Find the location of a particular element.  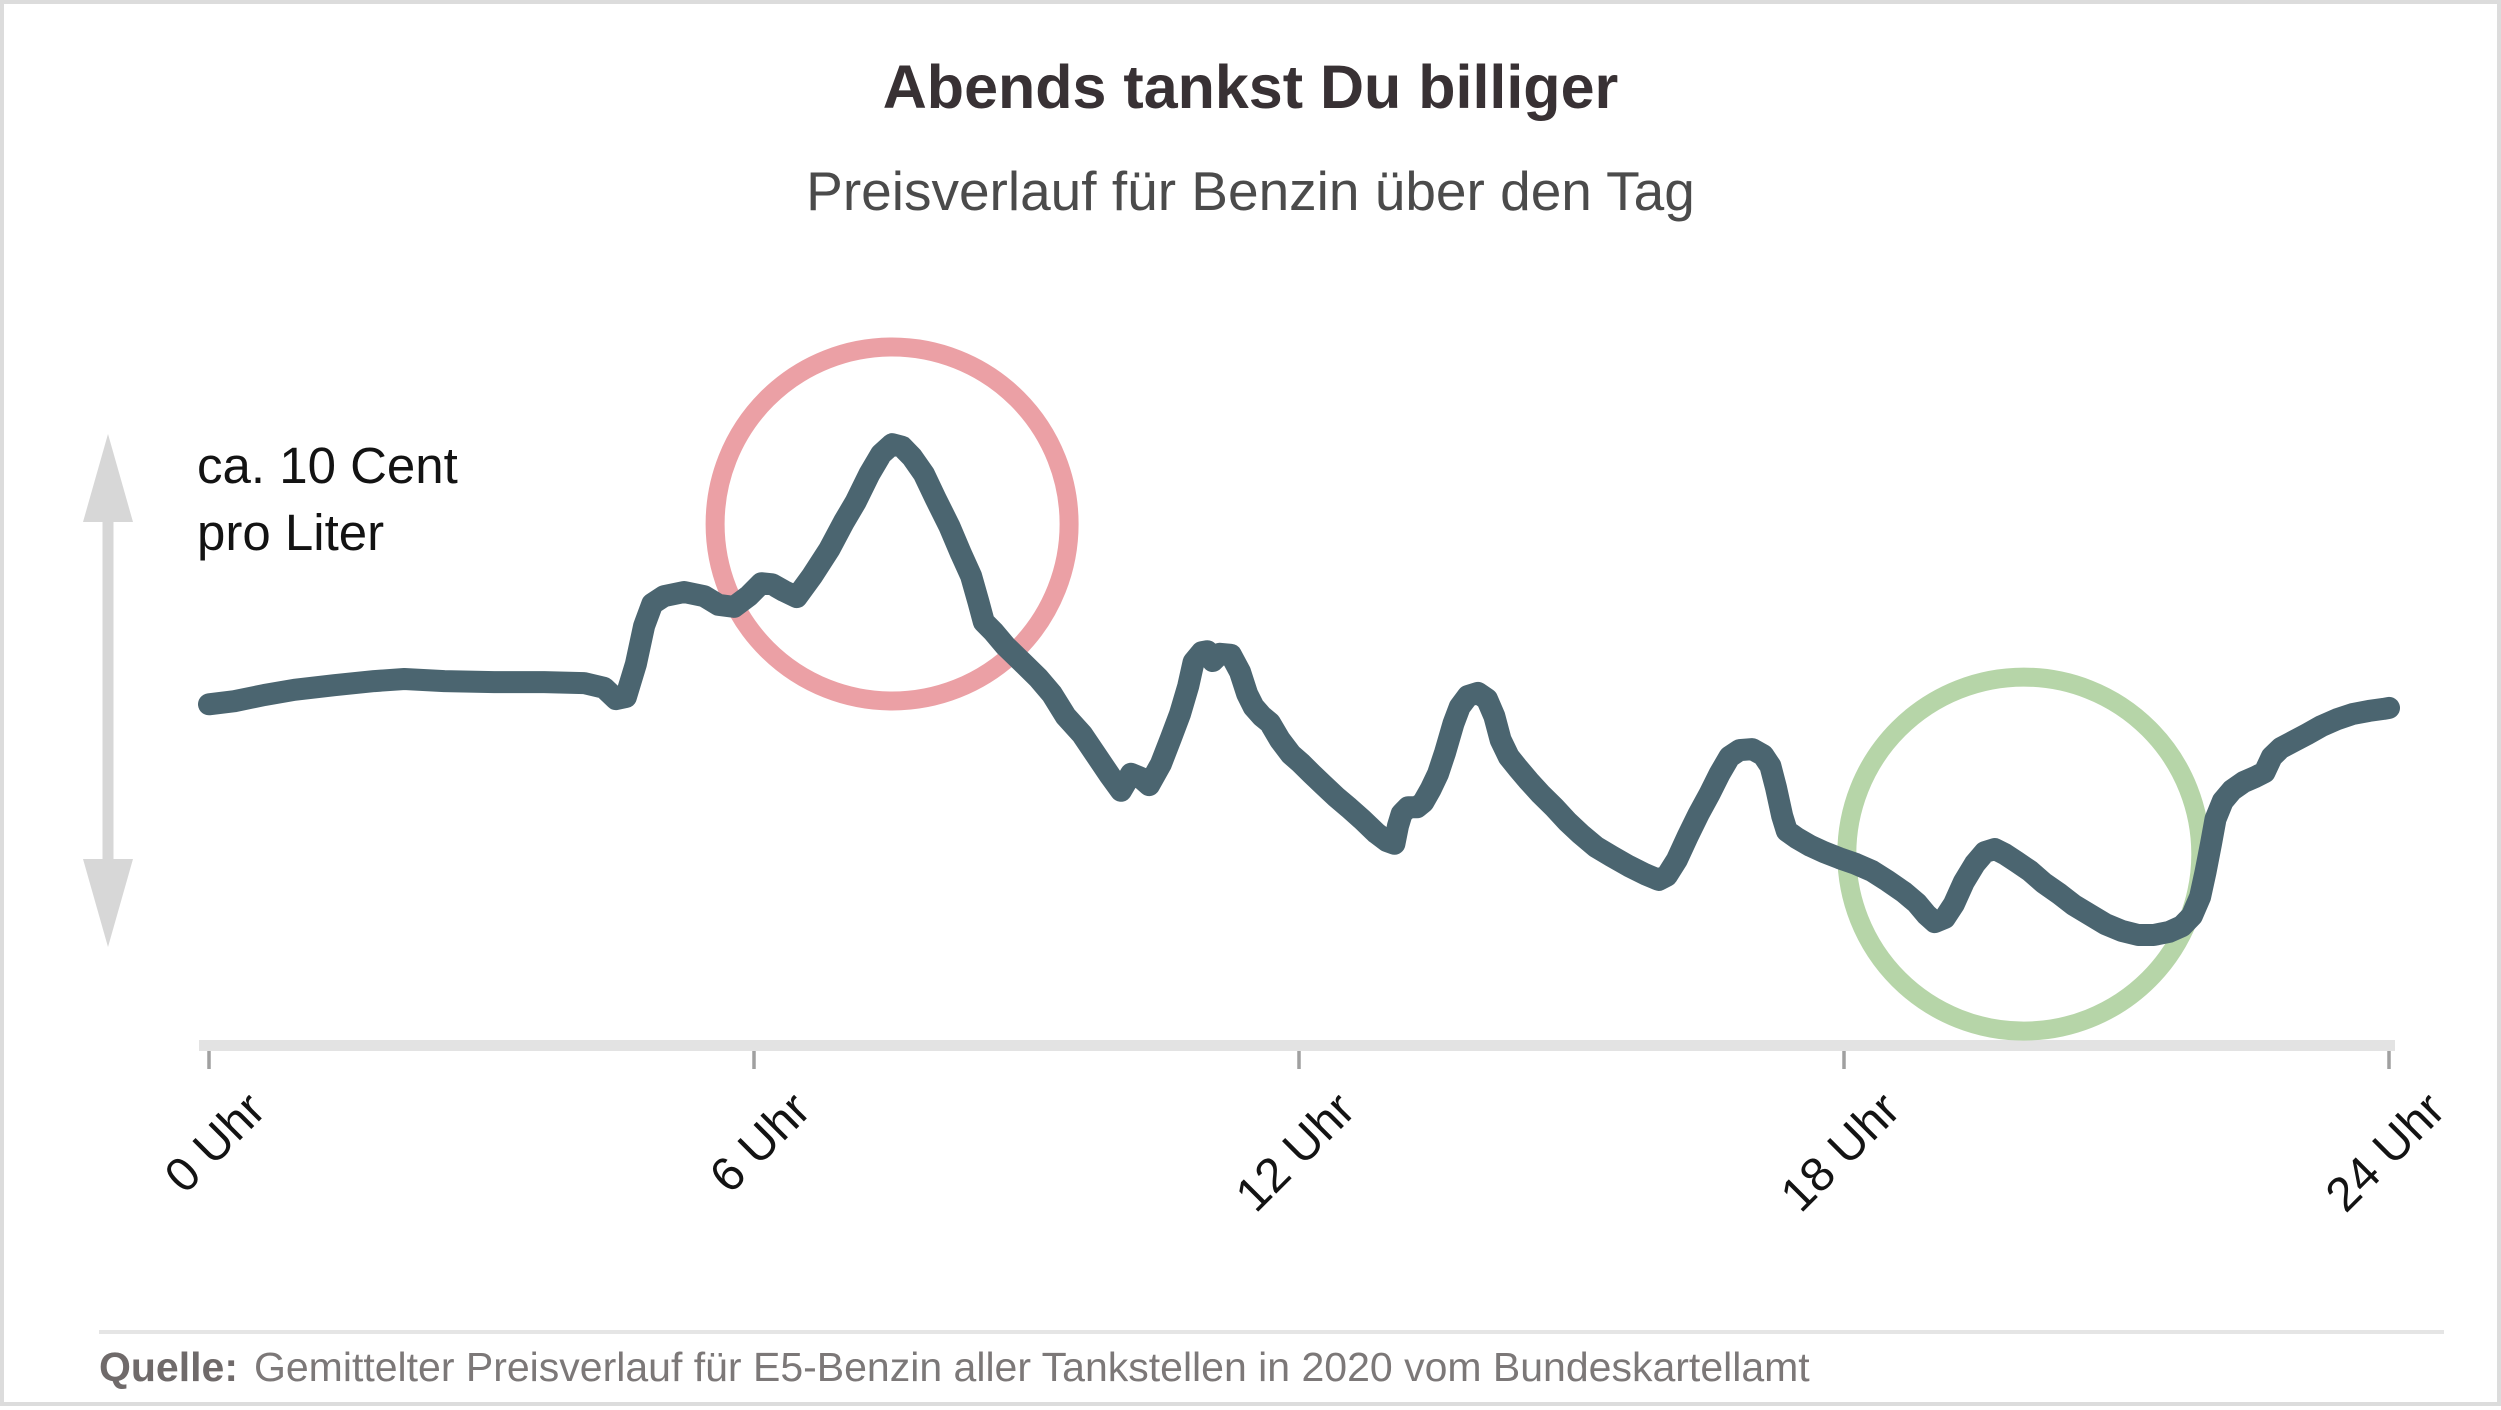

annotation-circle-morning-peak is located at coordinates (892, 524).